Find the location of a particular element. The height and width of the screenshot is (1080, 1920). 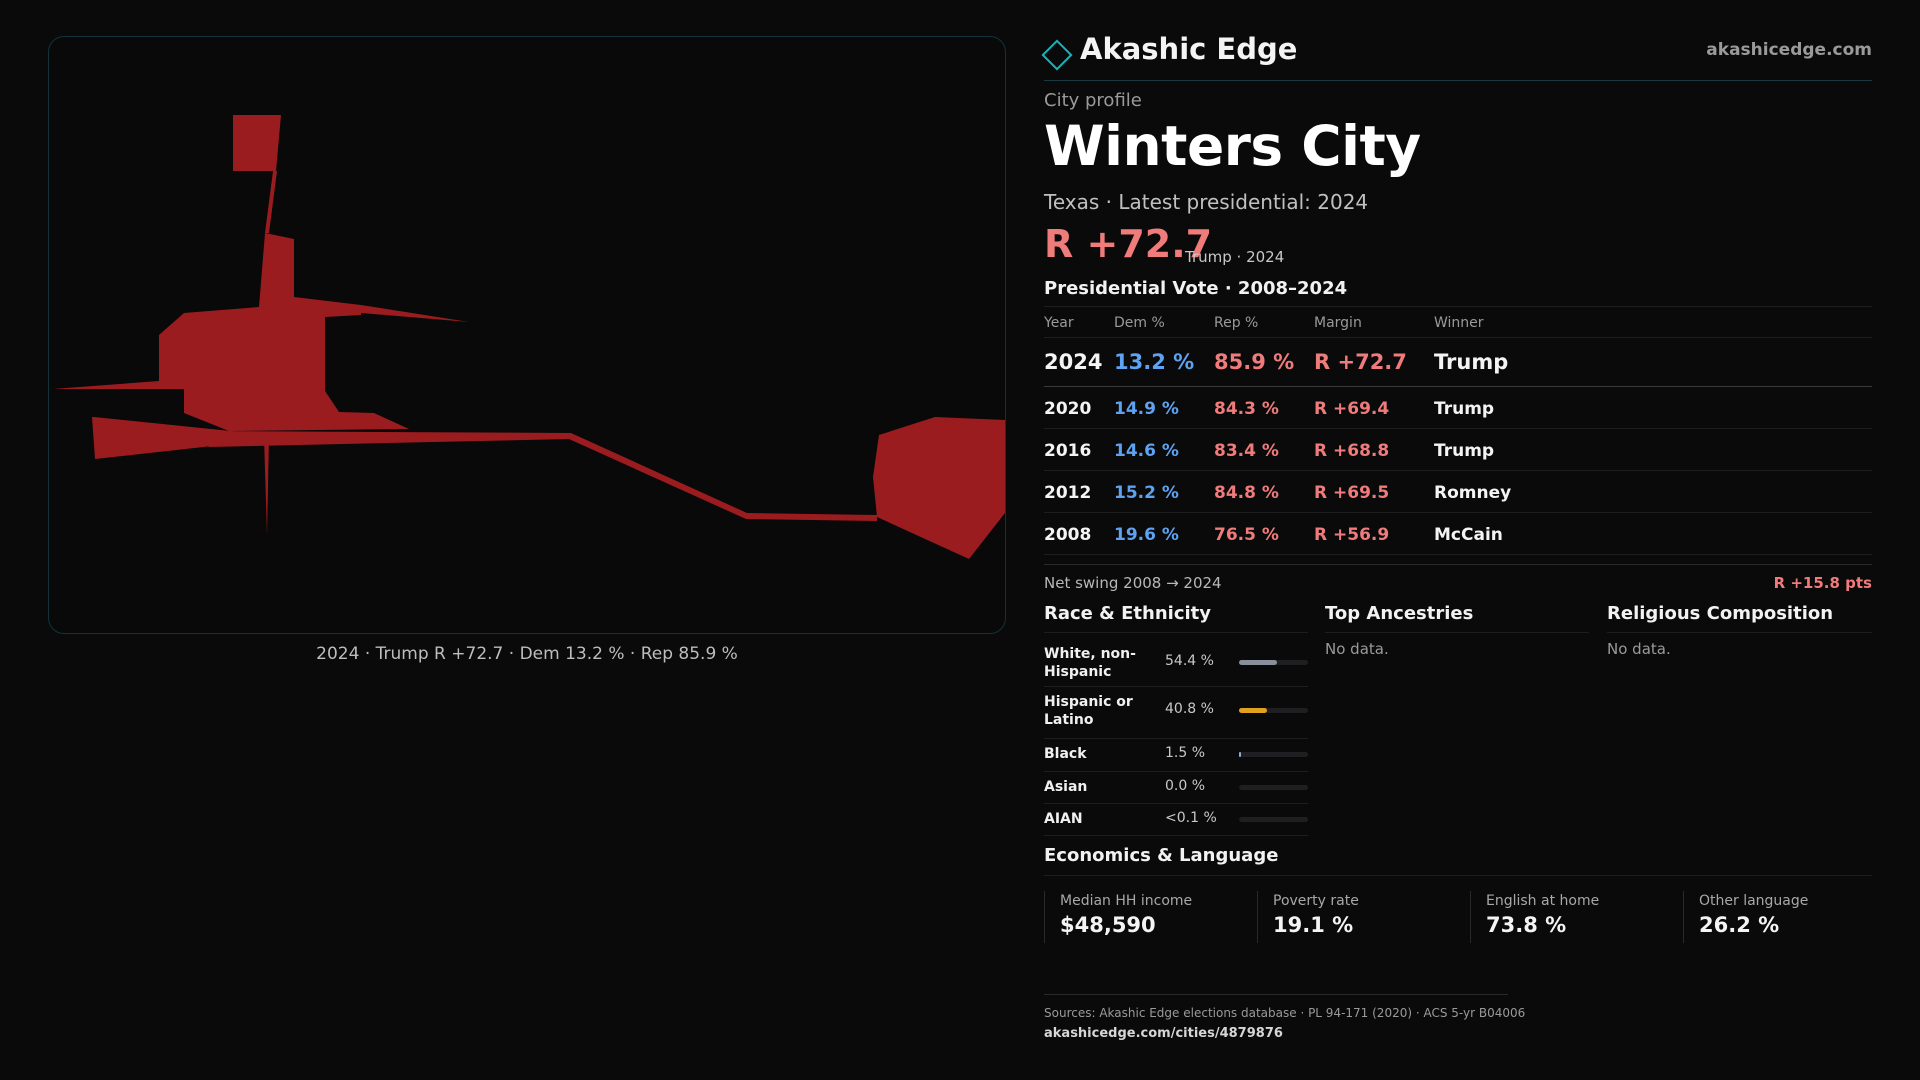

economics-section-title: Economics & Language is located at coordinates (1161, 855).